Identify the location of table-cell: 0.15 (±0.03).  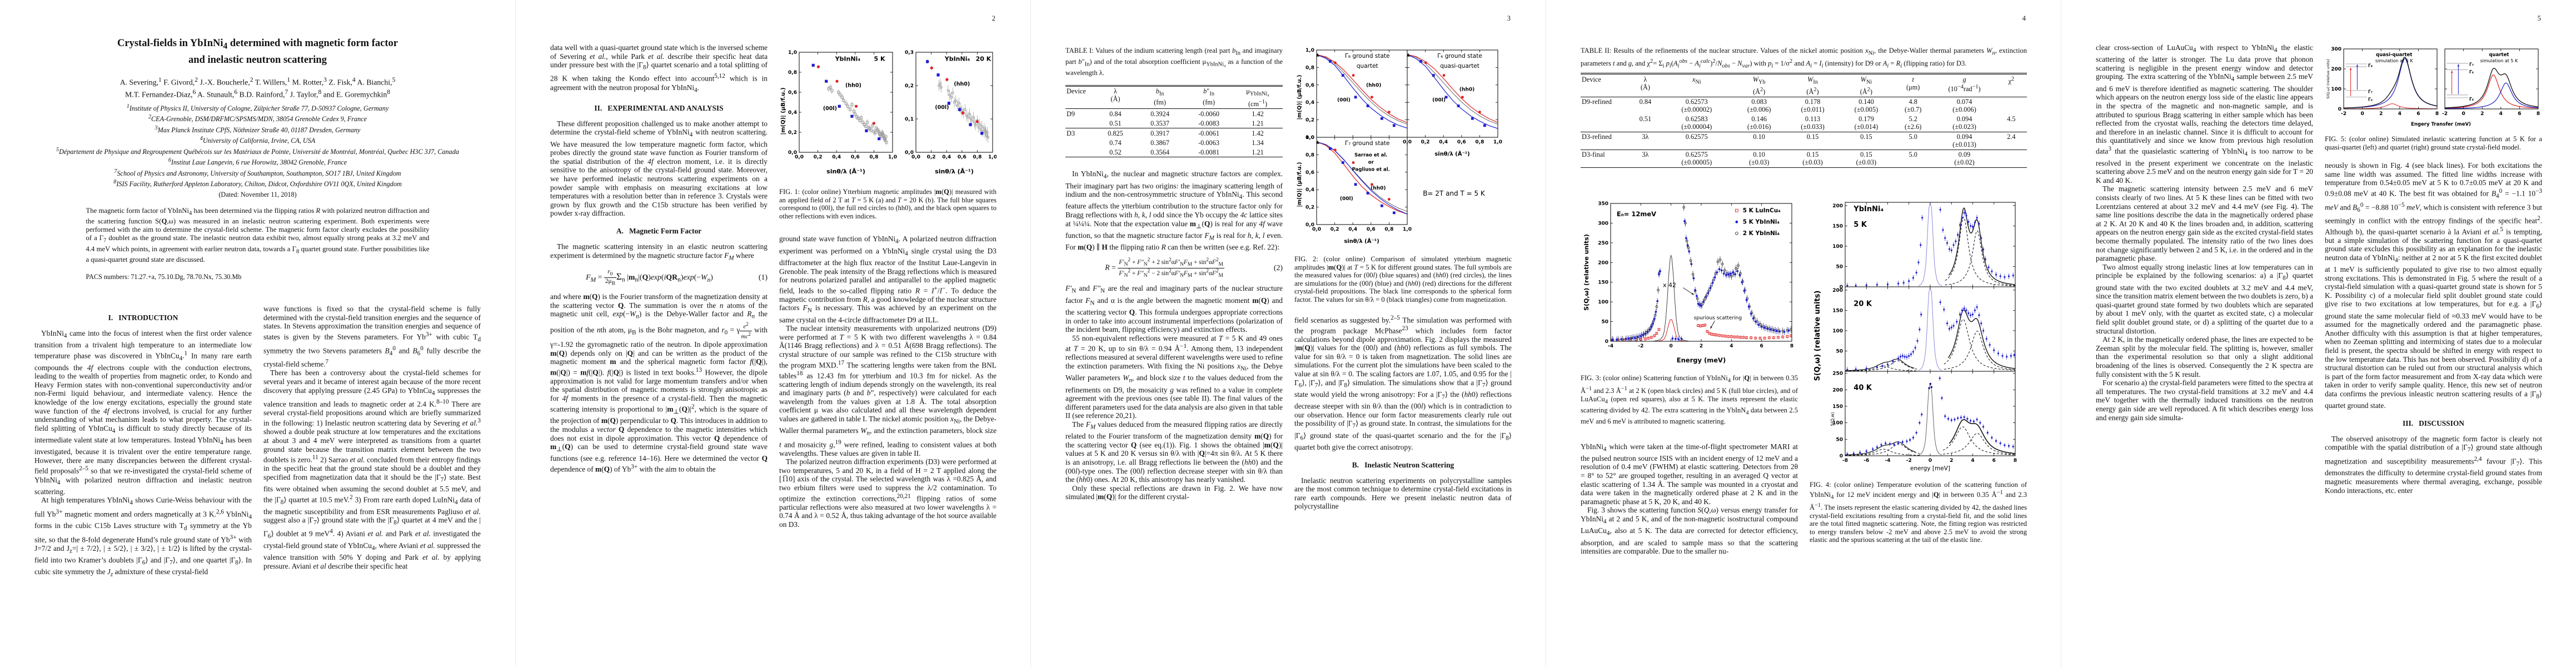
(1813, 158).